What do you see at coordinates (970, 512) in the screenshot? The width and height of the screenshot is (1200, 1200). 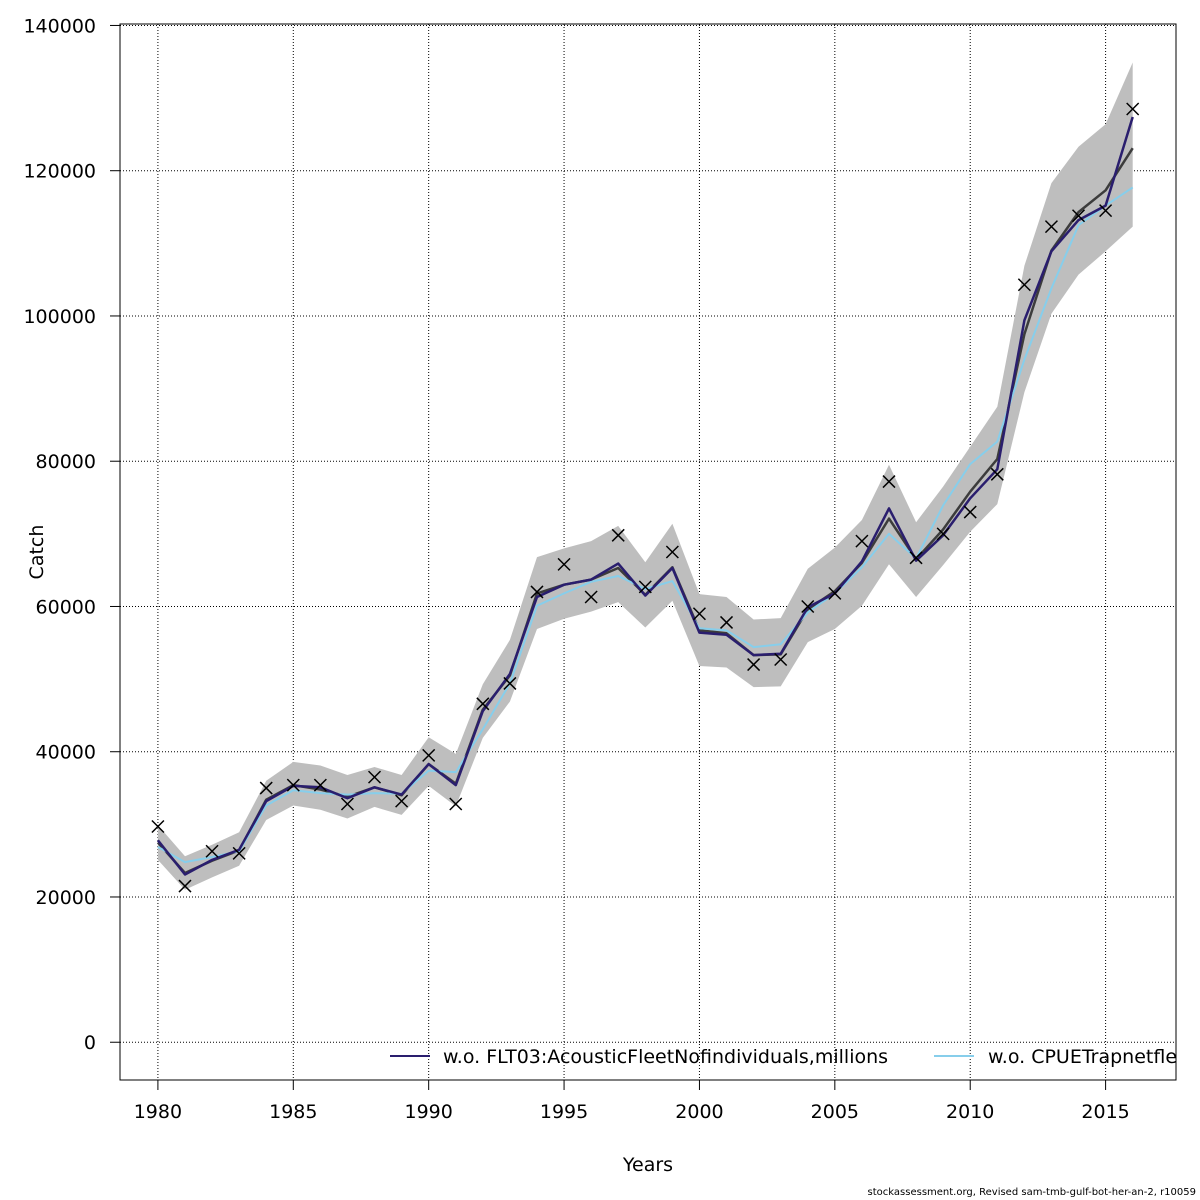 I see `observed-point-2010` at bounding box center [970, 512].